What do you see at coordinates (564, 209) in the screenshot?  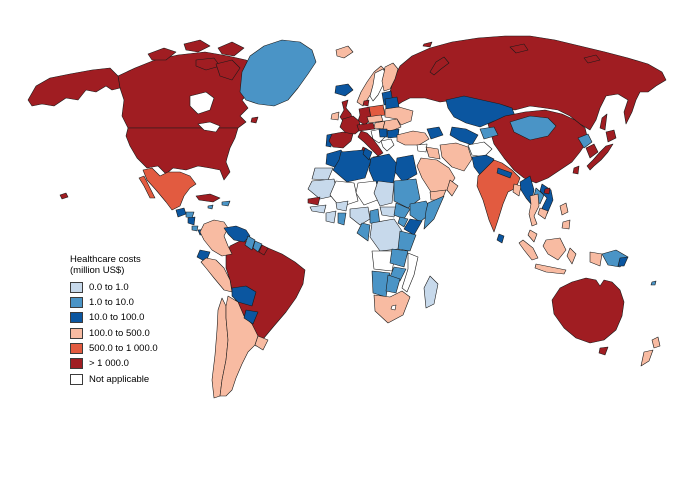 I see `region-philippines-luzon` at bounding box center [564, 209].